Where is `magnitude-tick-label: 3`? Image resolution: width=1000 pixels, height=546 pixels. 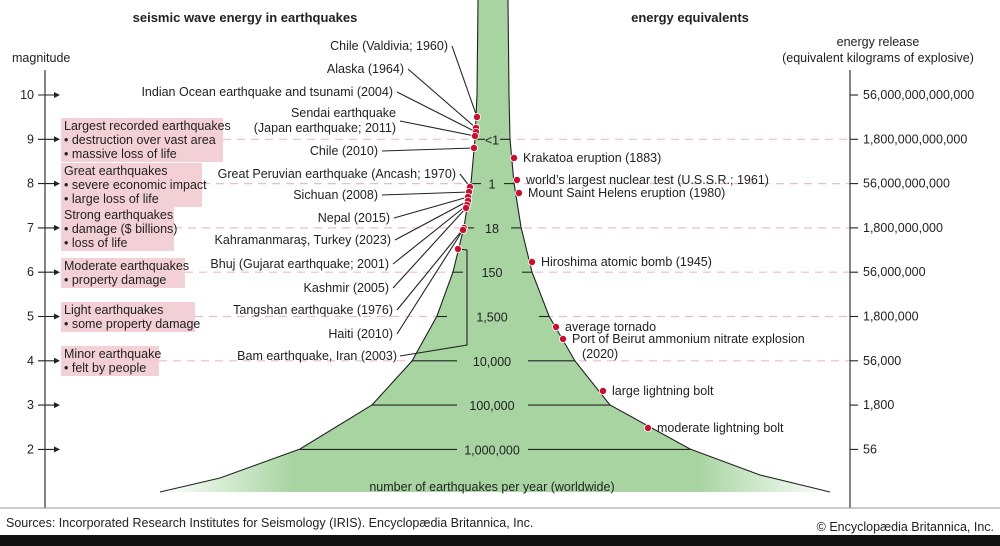
magnitude-tick-label: 3 is located at coordinates (30, 405).